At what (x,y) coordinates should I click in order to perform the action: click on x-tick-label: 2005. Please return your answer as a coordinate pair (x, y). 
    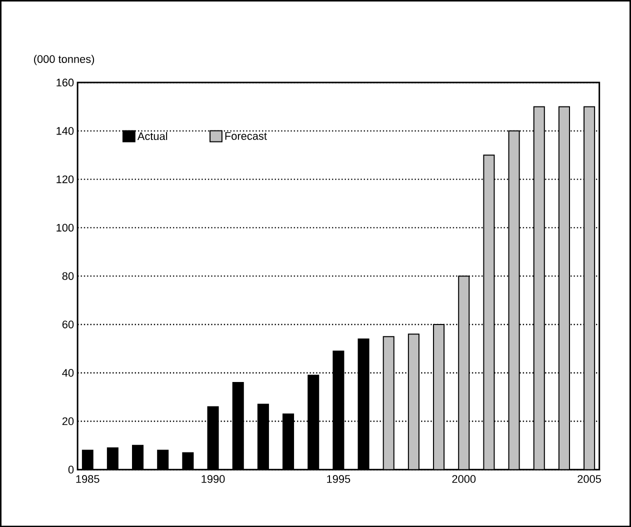
    Looking at the image, I should click on (589, 479).